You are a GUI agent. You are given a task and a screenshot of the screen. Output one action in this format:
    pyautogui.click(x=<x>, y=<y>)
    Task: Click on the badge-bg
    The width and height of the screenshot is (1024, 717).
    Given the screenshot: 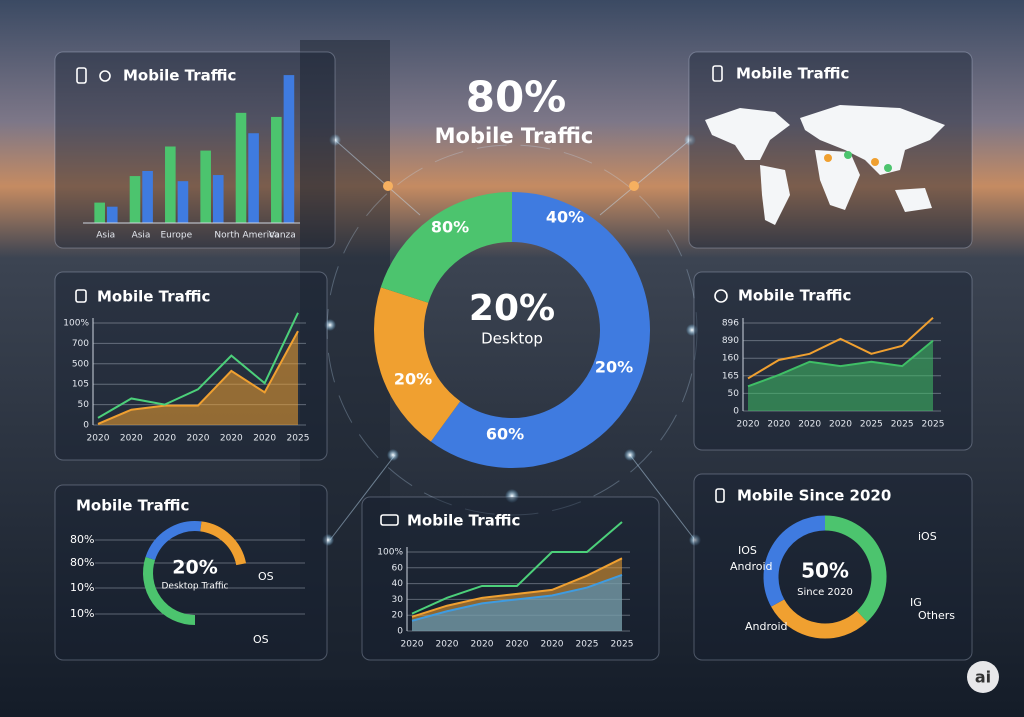 What is the action you would take?
    pyautogui.click(x=983, y=677)
    